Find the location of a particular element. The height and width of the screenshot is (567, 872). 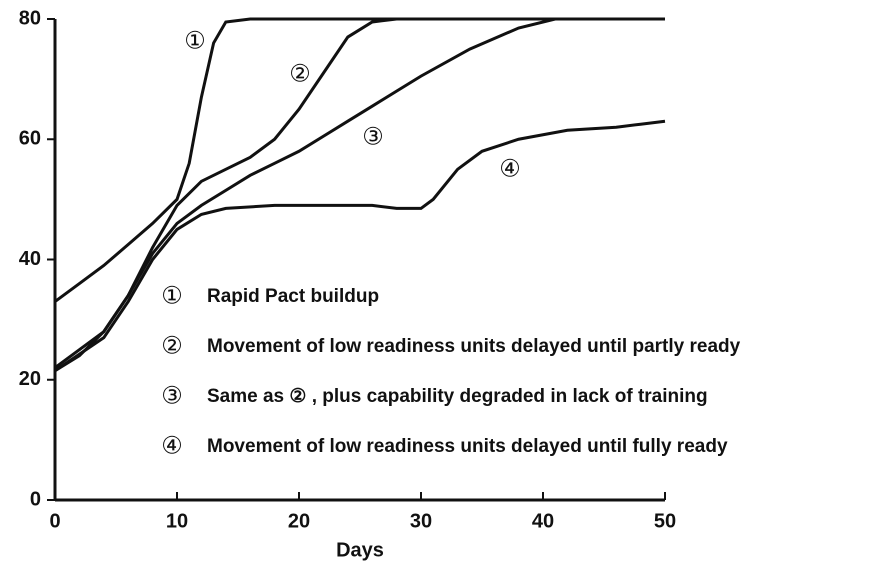

x-tick-label: 50 is located at coordinates (665, 521).